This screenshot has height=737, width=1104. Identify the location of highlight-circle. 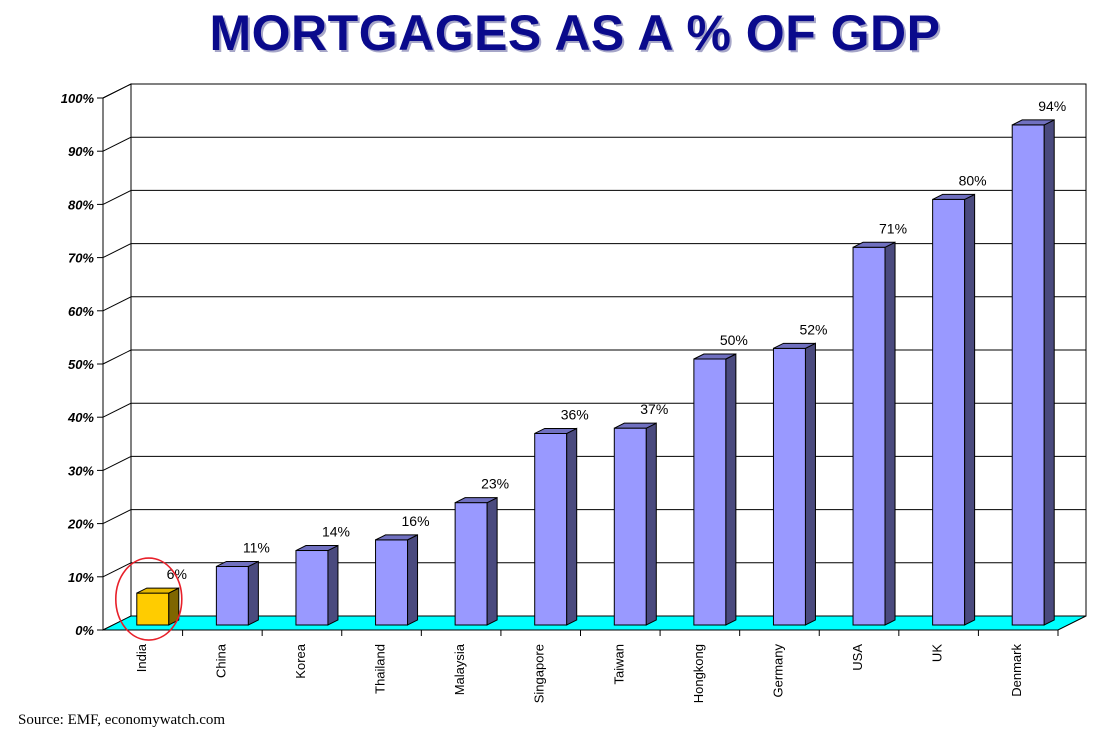
(148, 599).